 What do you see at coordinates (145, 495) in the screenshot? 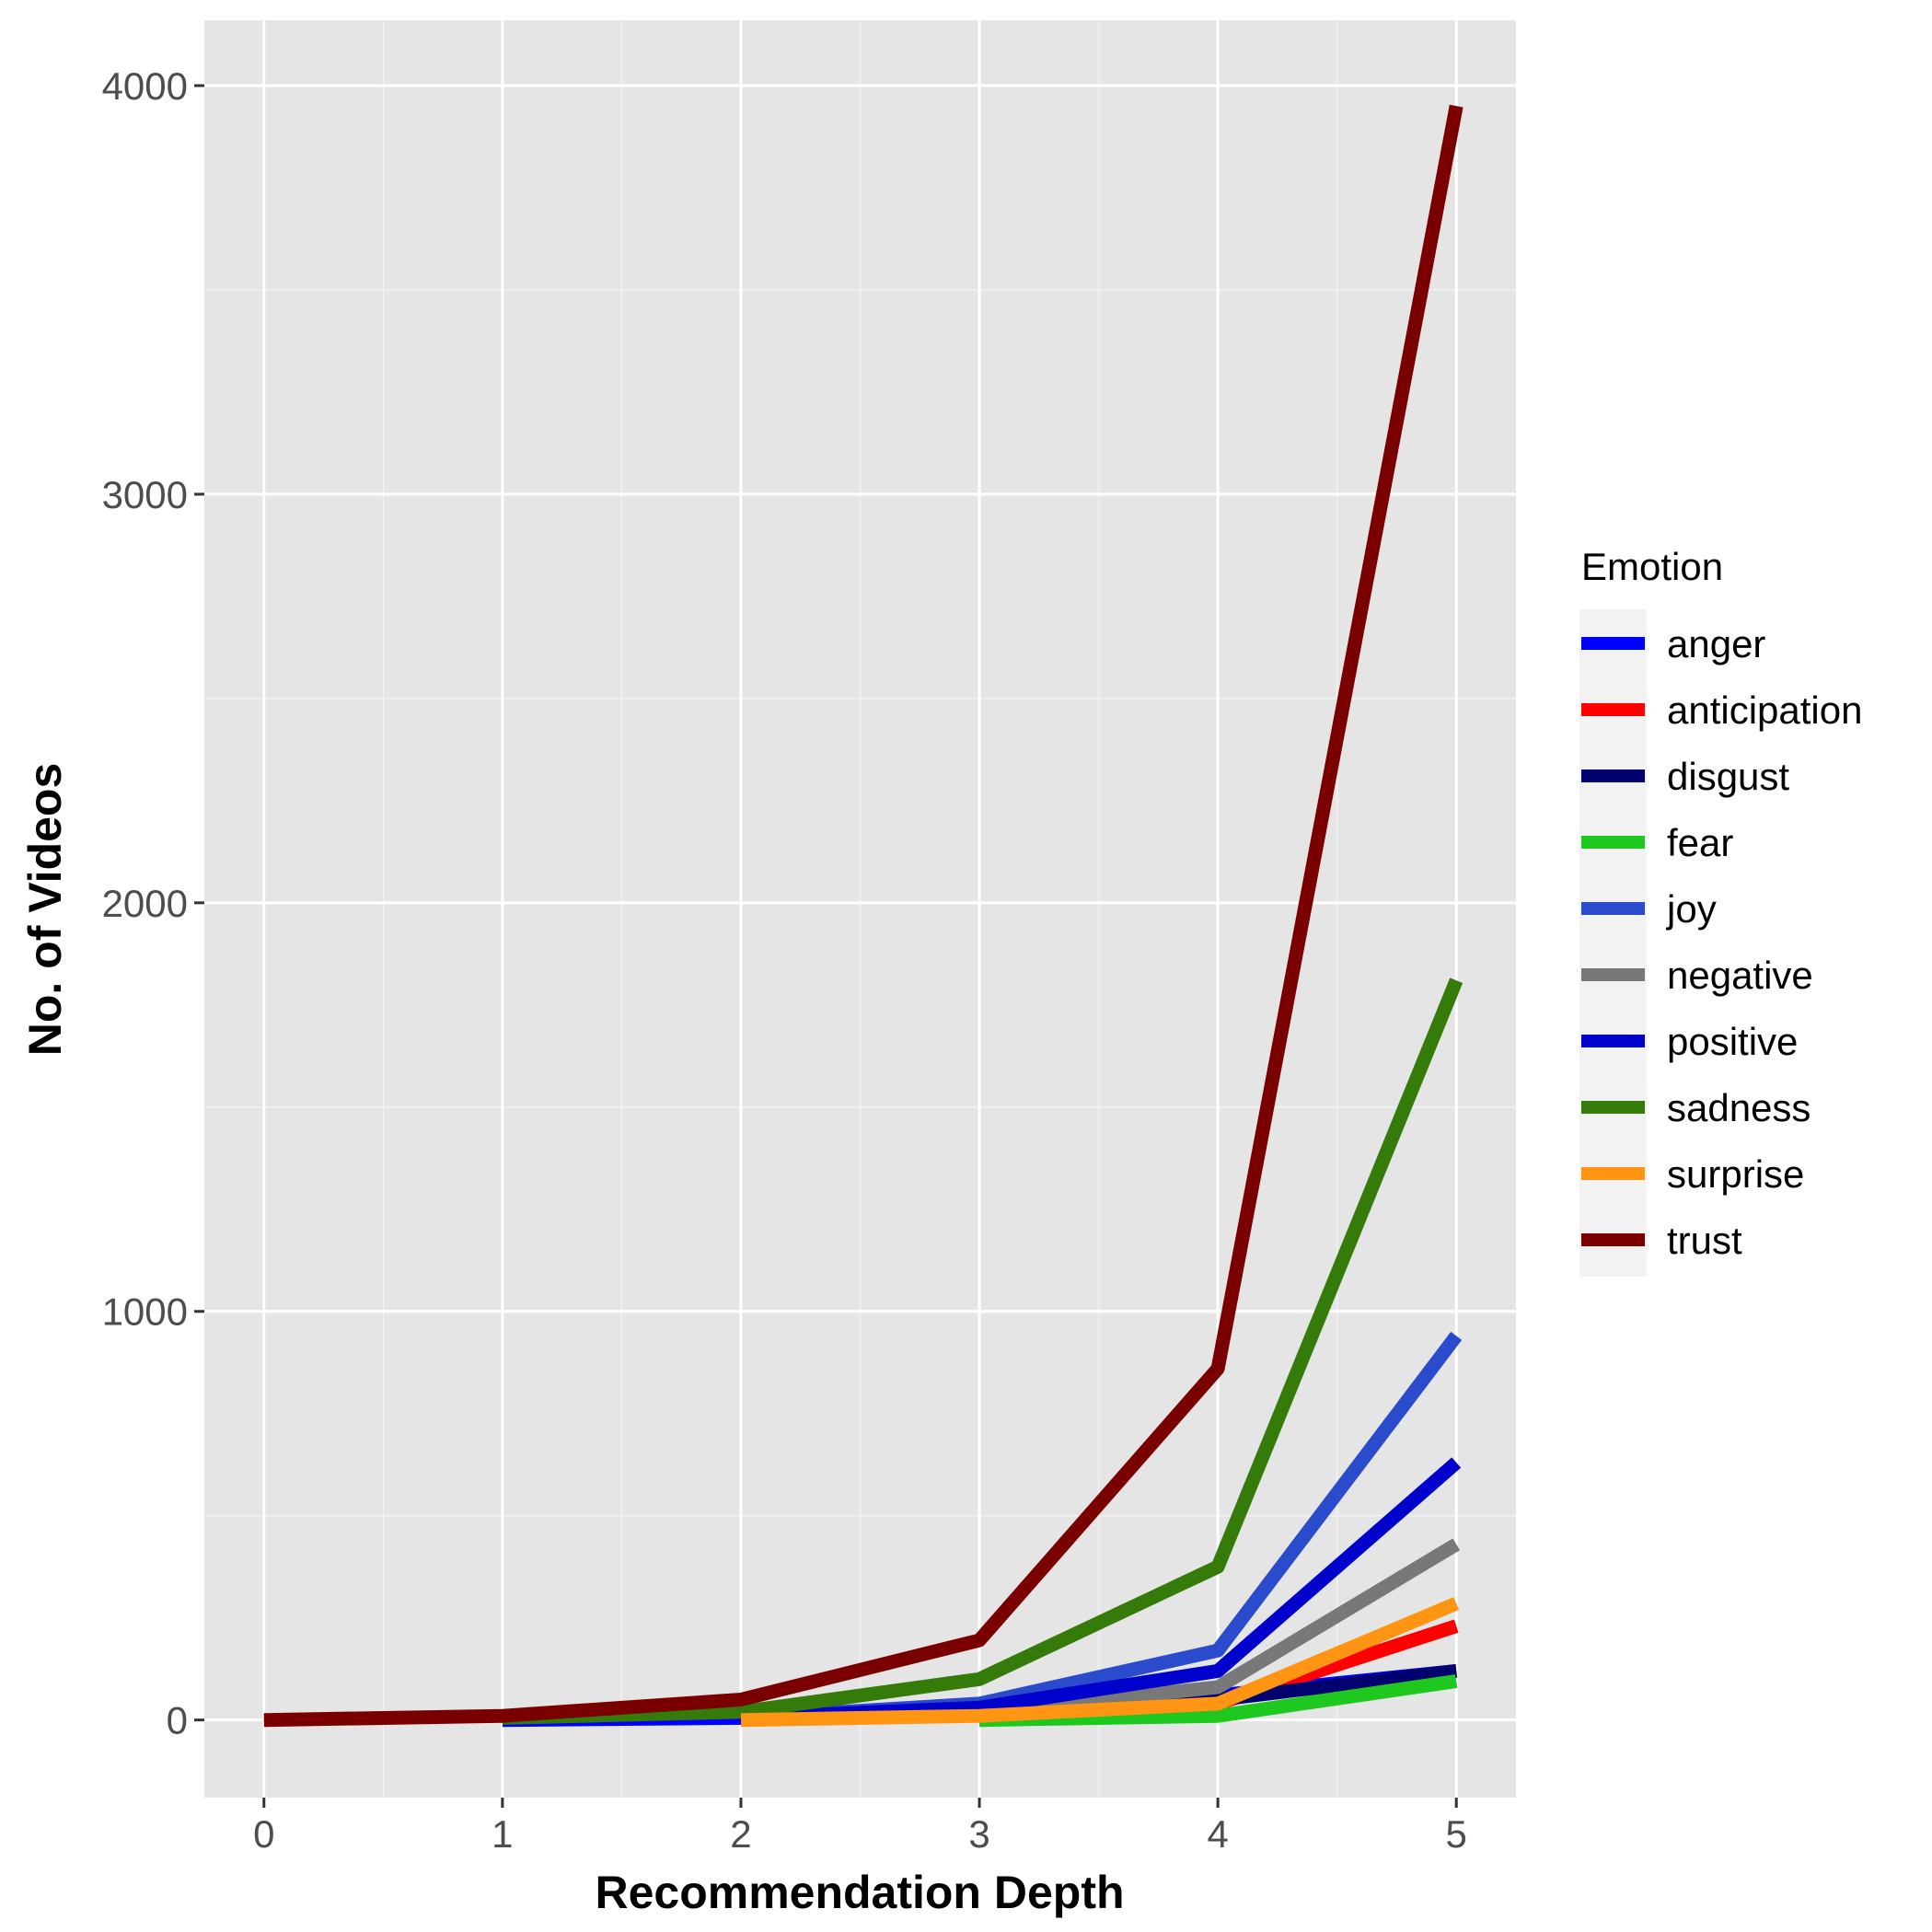
I see `y-tick-label: 3000` at bounding box center [145, 495].